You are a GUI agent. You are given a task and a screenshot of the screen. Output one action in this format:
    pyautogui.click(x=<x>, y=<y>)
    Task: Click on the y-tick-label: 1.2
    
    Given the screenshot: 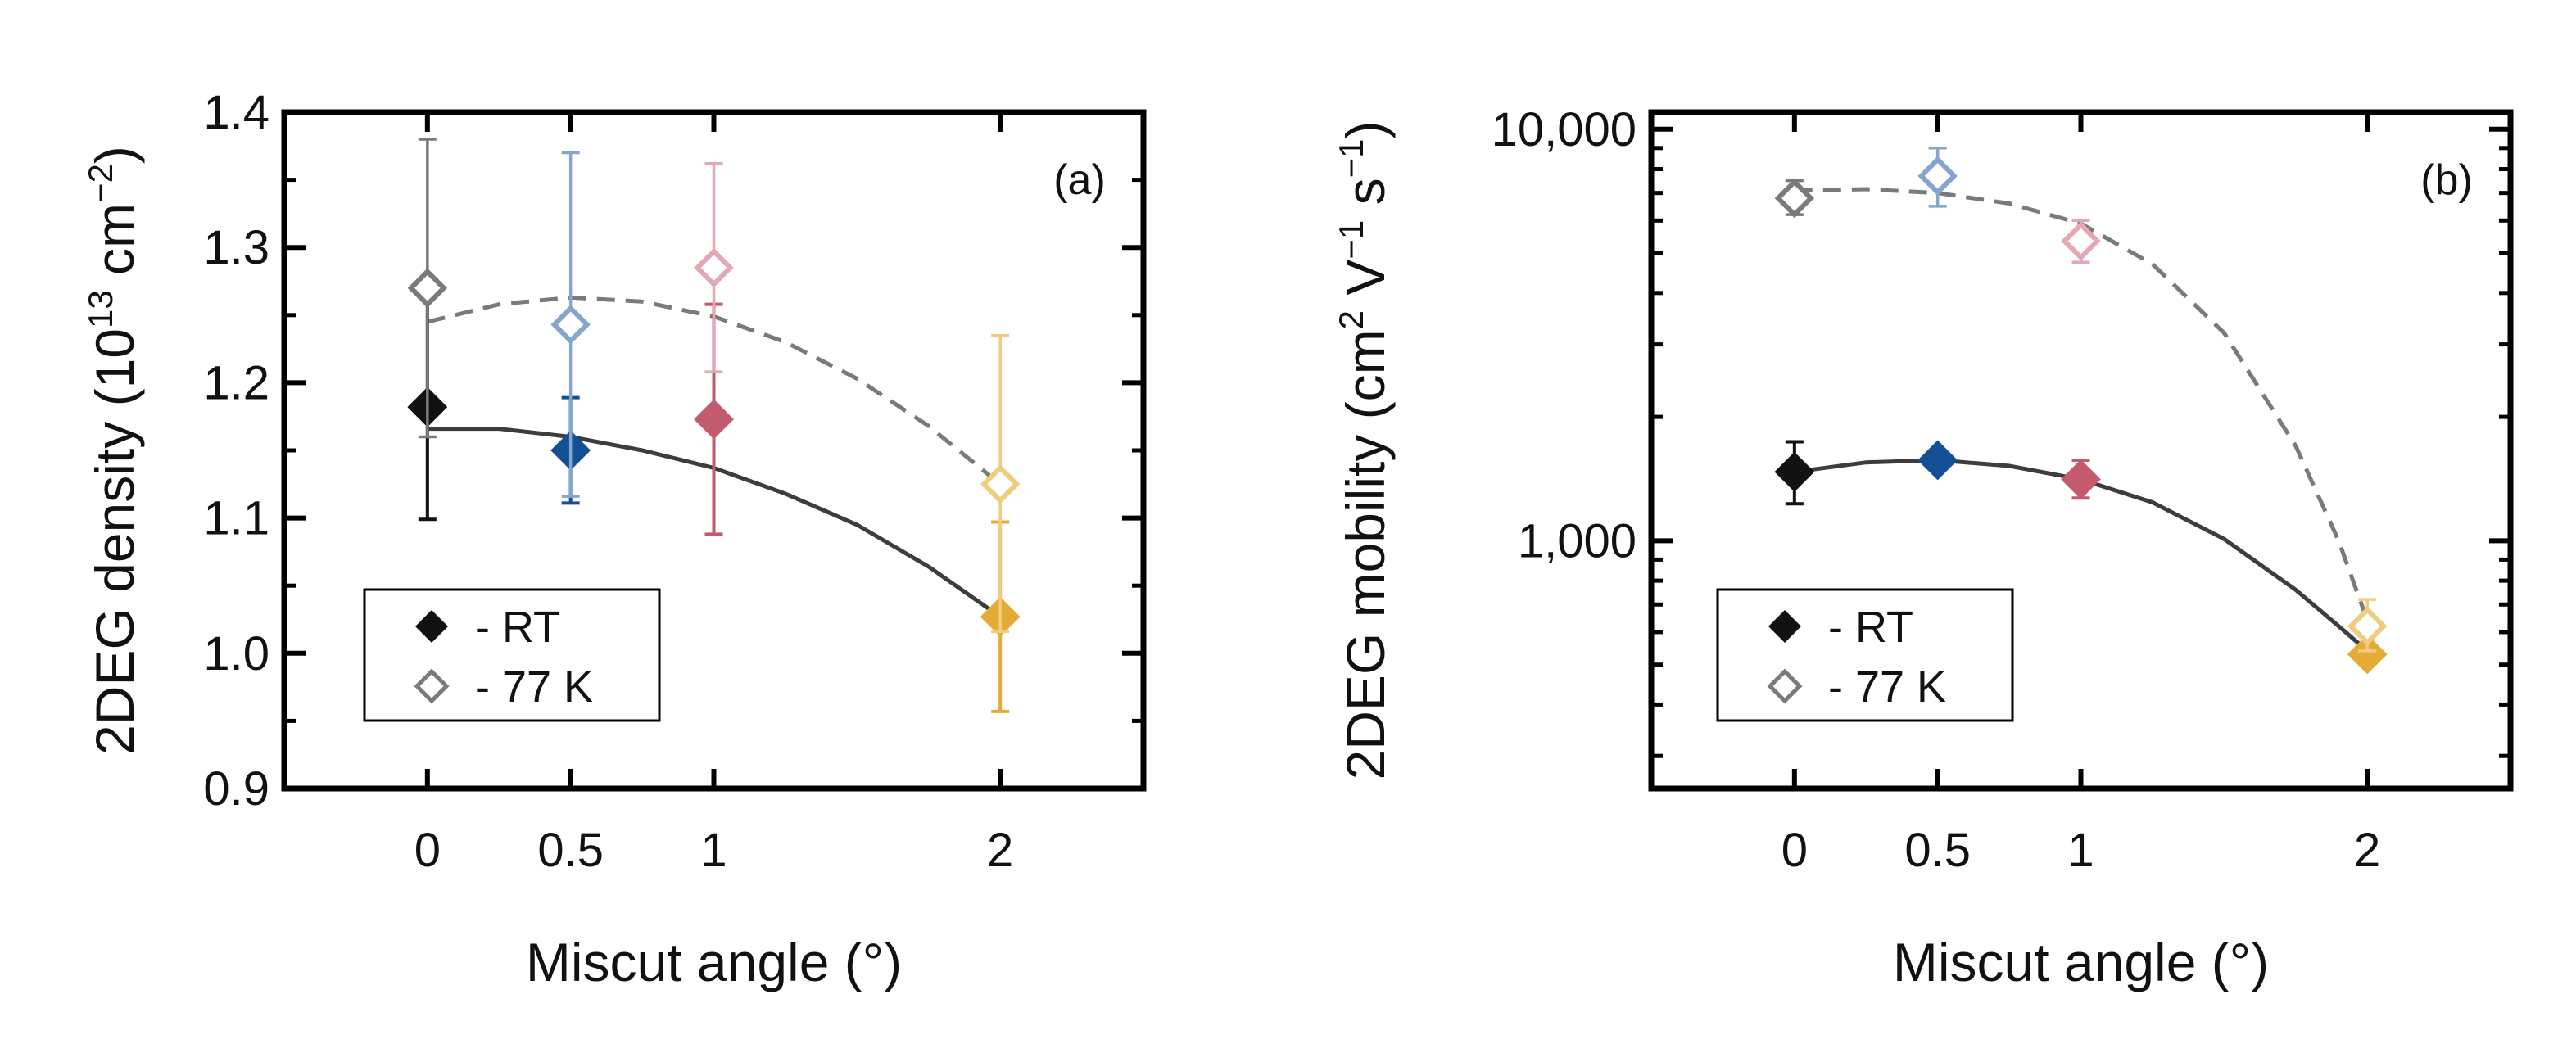 What is the action you would take?
    pyautogui.click(x=236, y=382)
    